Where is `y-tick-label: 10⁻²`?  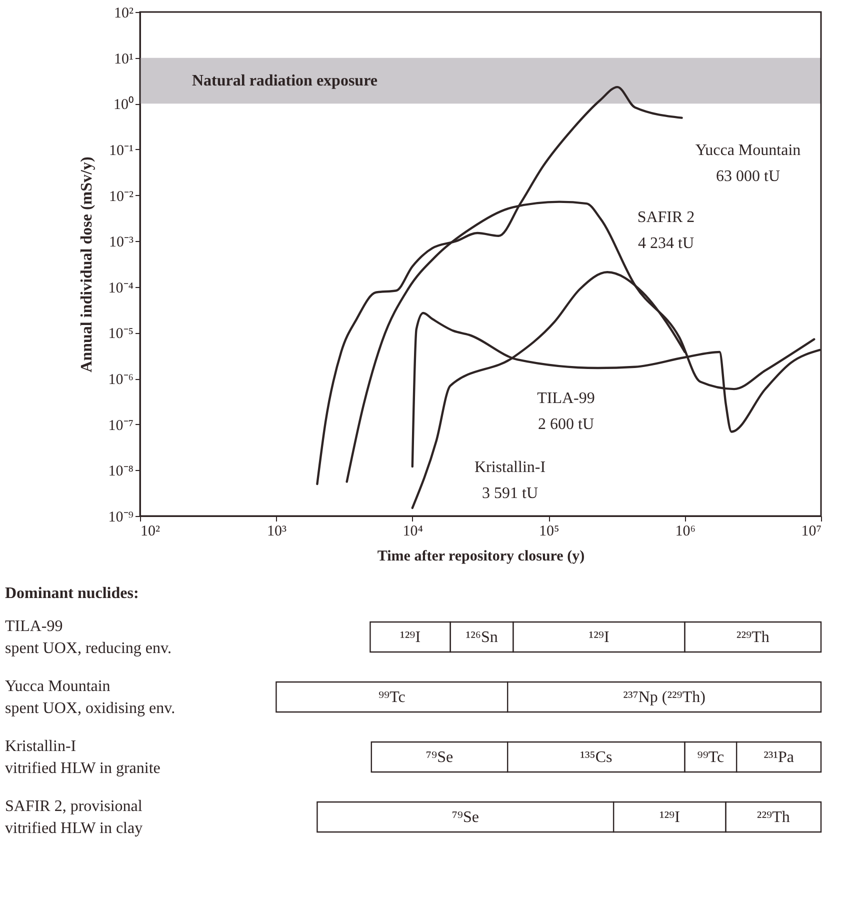
y-tick-label: 10⁻² is located at coordinates (121, 196).